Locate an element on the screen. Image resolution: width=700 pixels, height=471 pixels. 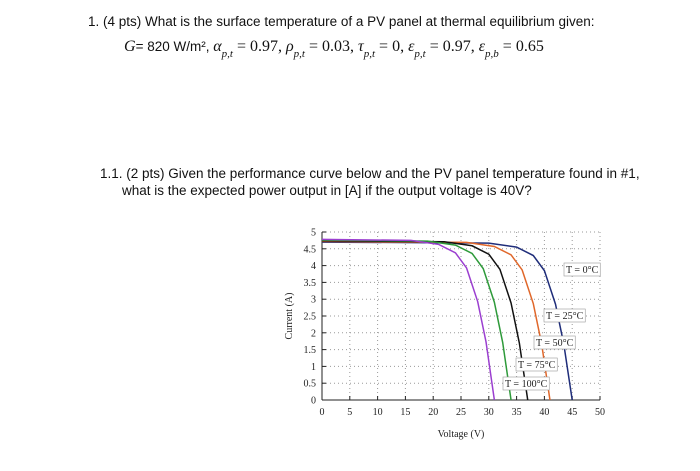
x-tick-label: 45 is located at coordinates (572, 412).